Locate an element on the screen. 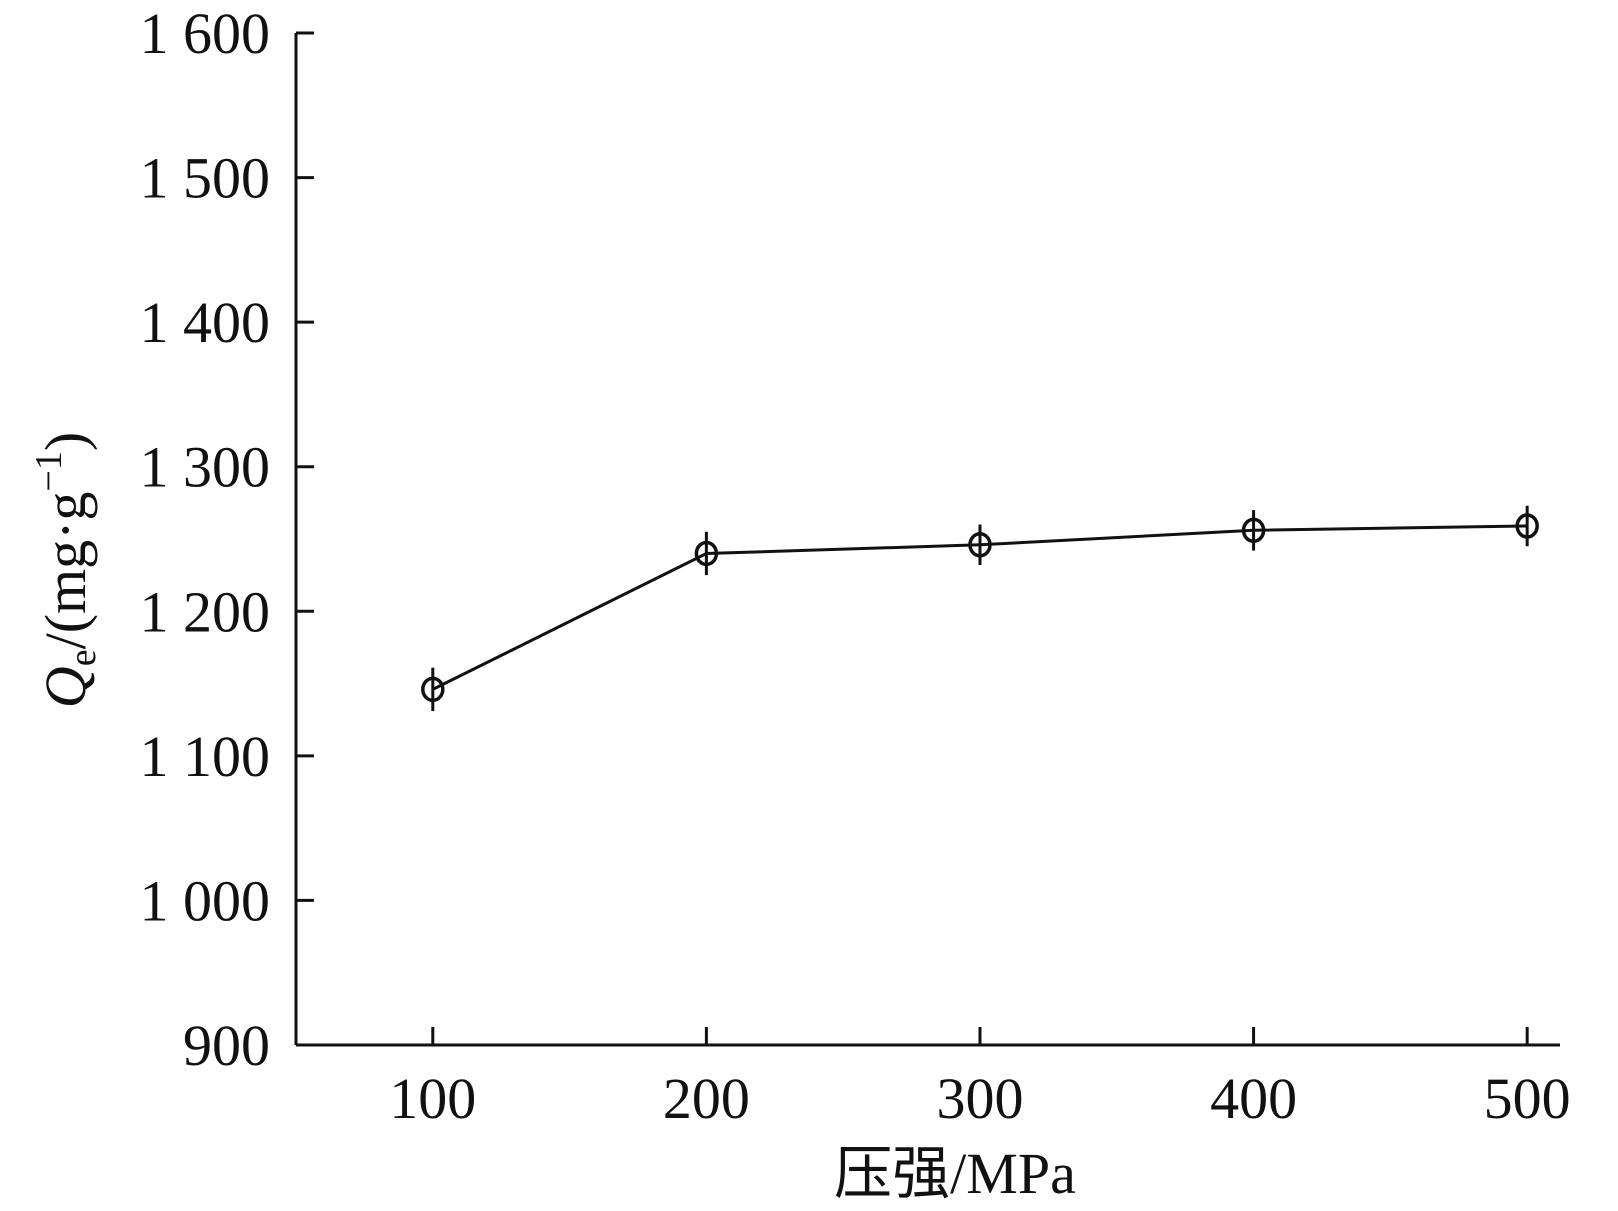 The height and width of the screenshot is (1211, 1618). y-tick-label: 1 500 is located at coordinates (205, 178).